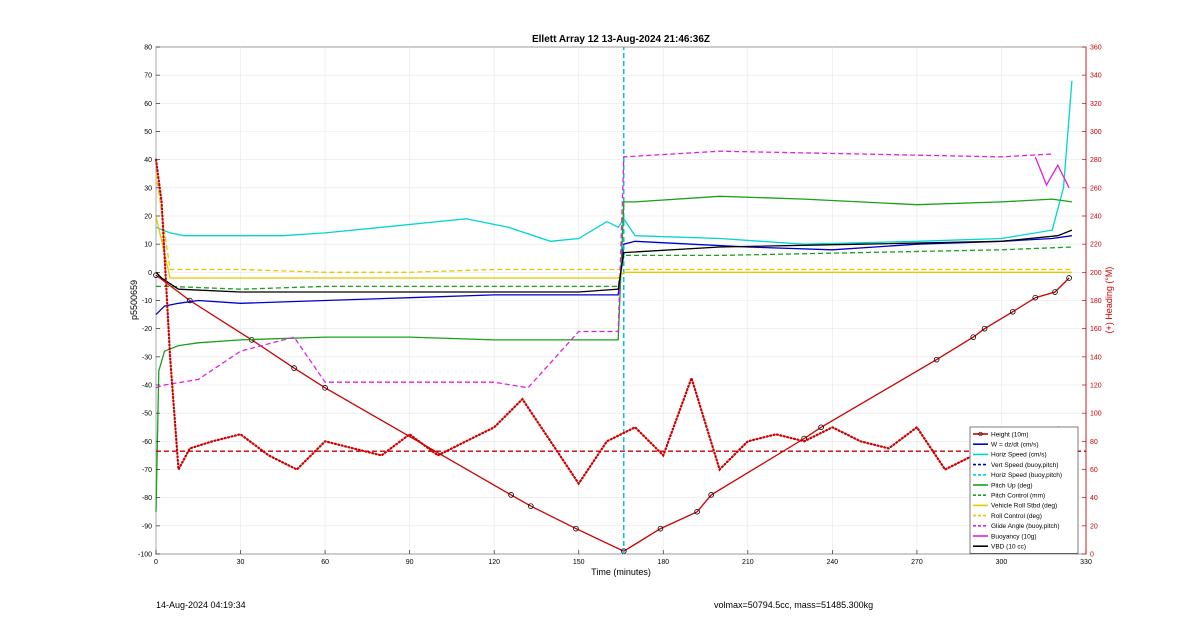 The image size is (1200, 622). What do you see at coordinates (148, 160) in the screenshot?
I see `y-tick-label: 40` at bounding box center [148, 160].